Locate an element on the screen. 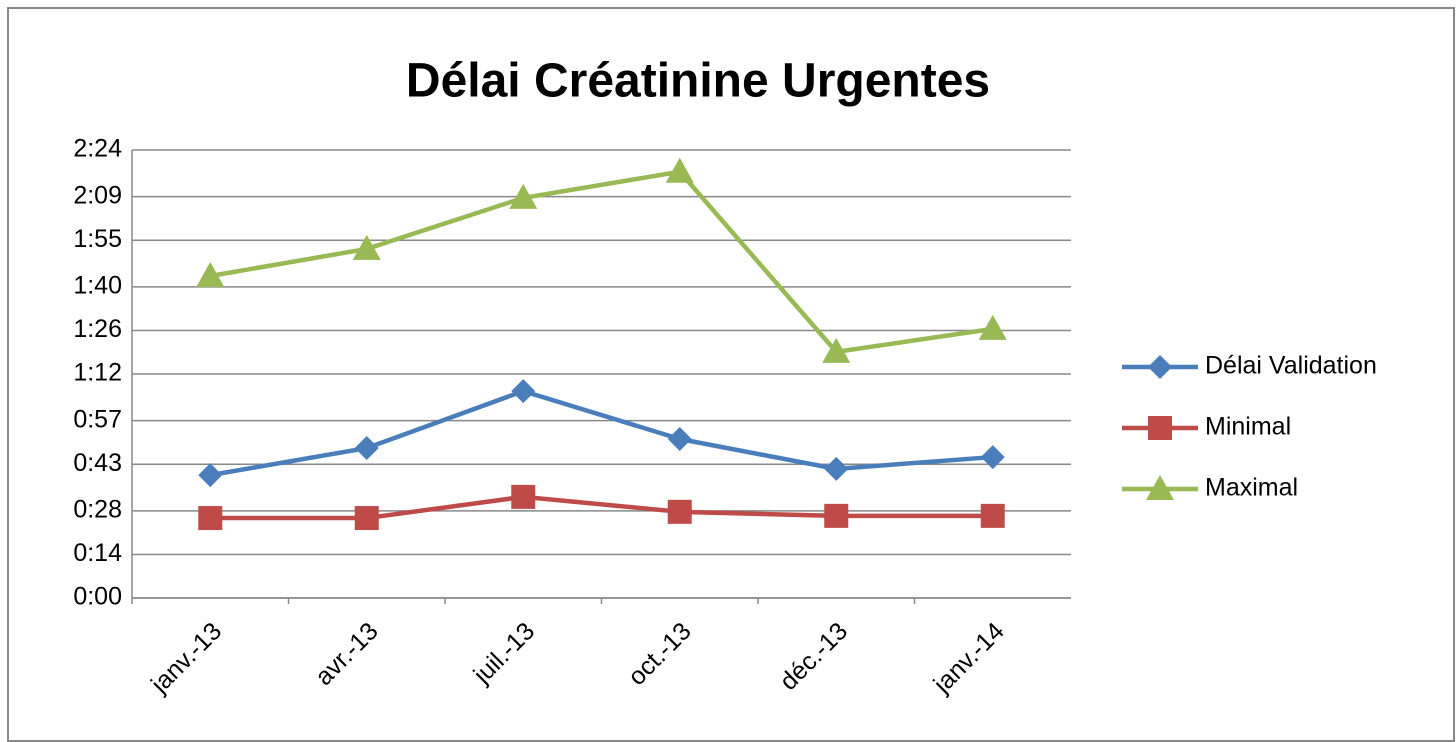  y-tick-label: 1:12 is located at coordinates (97, 373).